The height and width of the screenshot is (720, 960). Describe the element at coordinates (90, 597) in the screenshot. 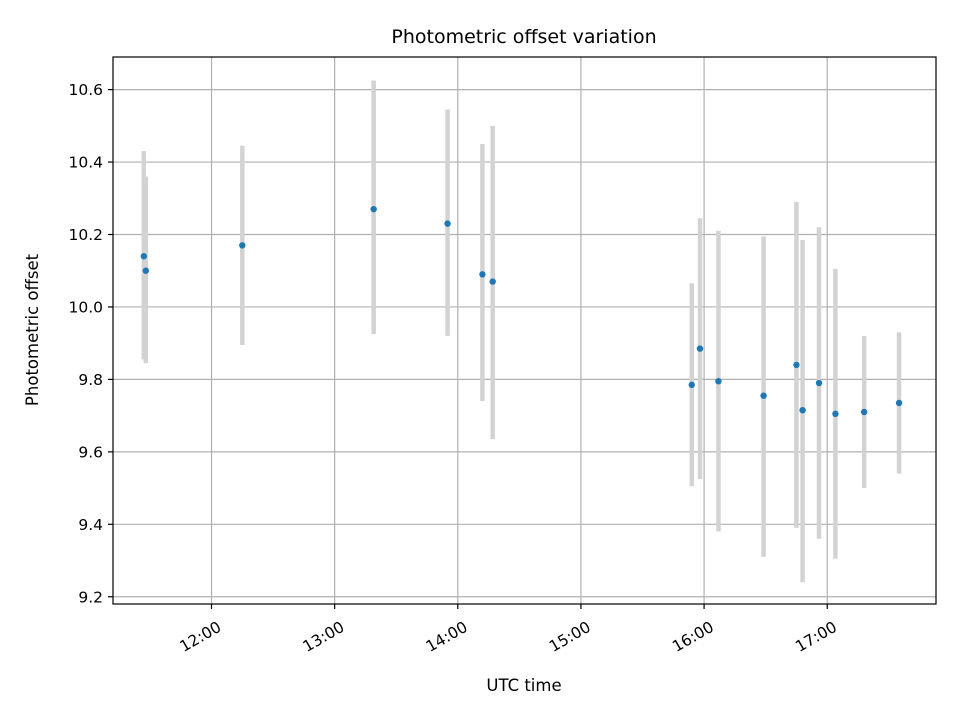

I see `y-tick-label: 9.2` at that location.